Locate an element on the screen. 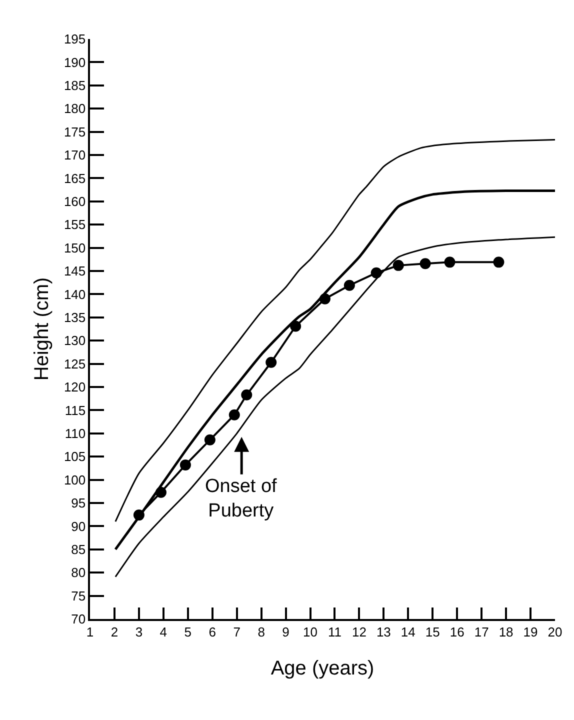 This screenshot has height=720, width=574. x-tick-label: 17 is located at coordinates (481, 632).